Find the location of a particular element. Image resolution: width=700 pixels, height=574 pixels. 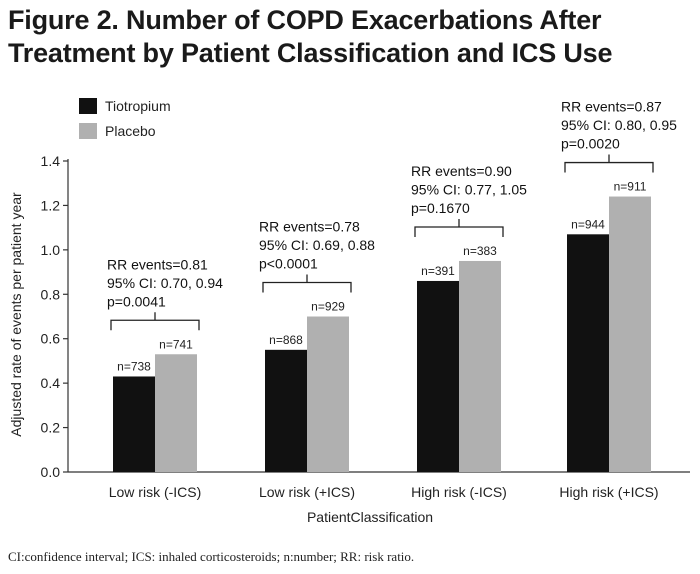

y-axis-label: Adjusted rate of events per patient year is located at coordinates (16, 314).